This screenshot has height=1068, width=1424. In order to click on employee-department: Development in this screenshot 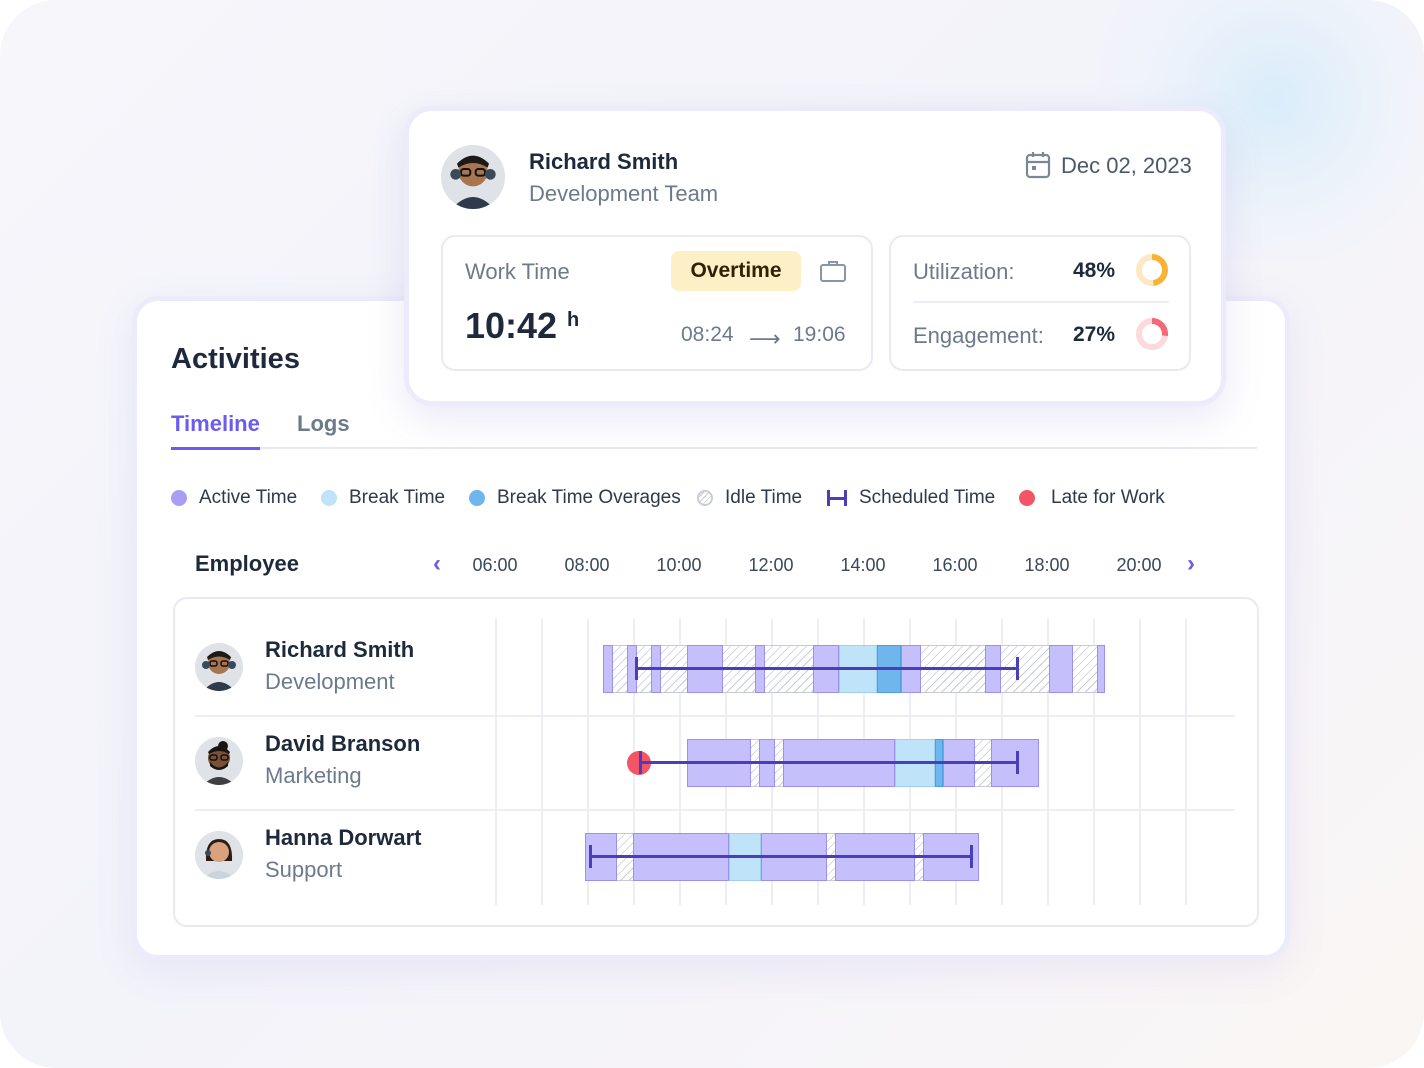, I will do `click(330, 681)`.